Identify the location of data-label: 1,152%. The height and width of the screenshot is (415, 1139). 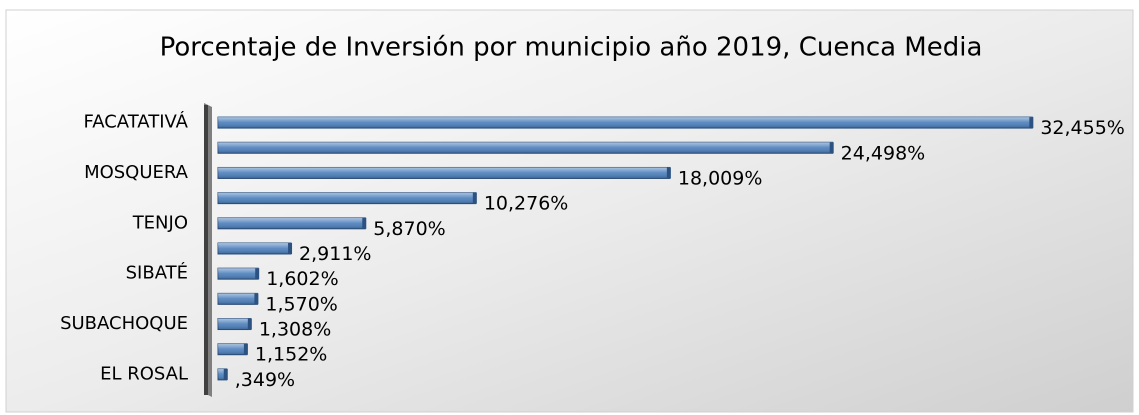
(291, 355).